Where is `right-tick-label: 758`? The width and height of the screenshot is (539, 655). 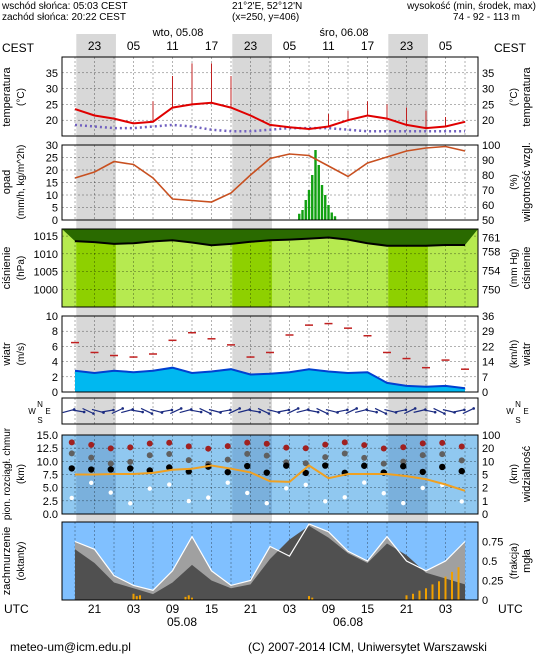
right-tick-label: 758 is located at coordinates (491, 253).